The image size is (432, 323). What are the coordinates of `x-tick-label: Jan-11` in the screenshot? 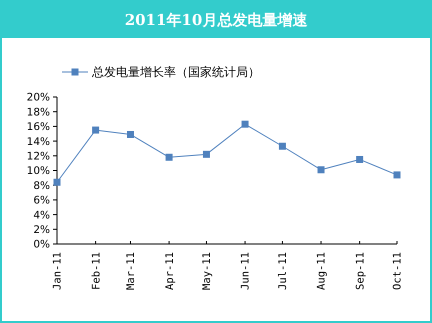 It's located at (58, 271).